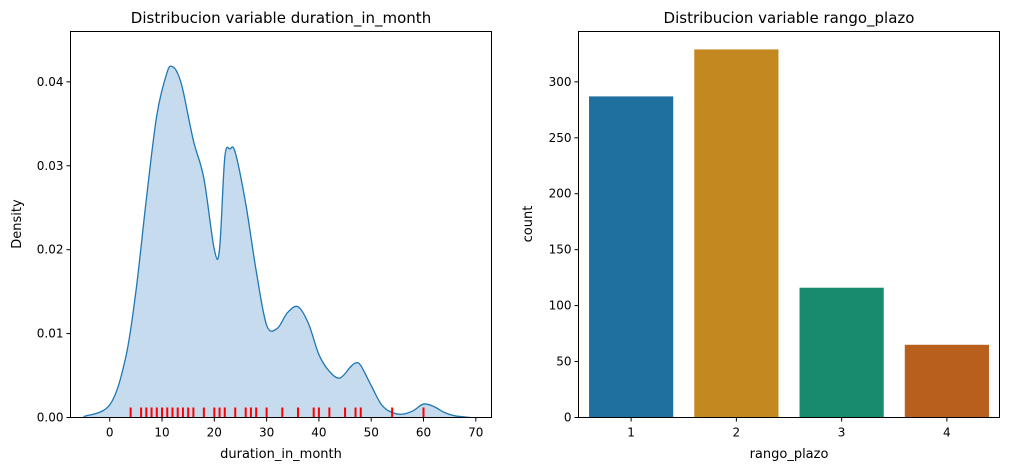  What do you see at coordinates (560, 250) in the screenshot?
I see `y-tick-label: 150` at bounding box center [560, 250].